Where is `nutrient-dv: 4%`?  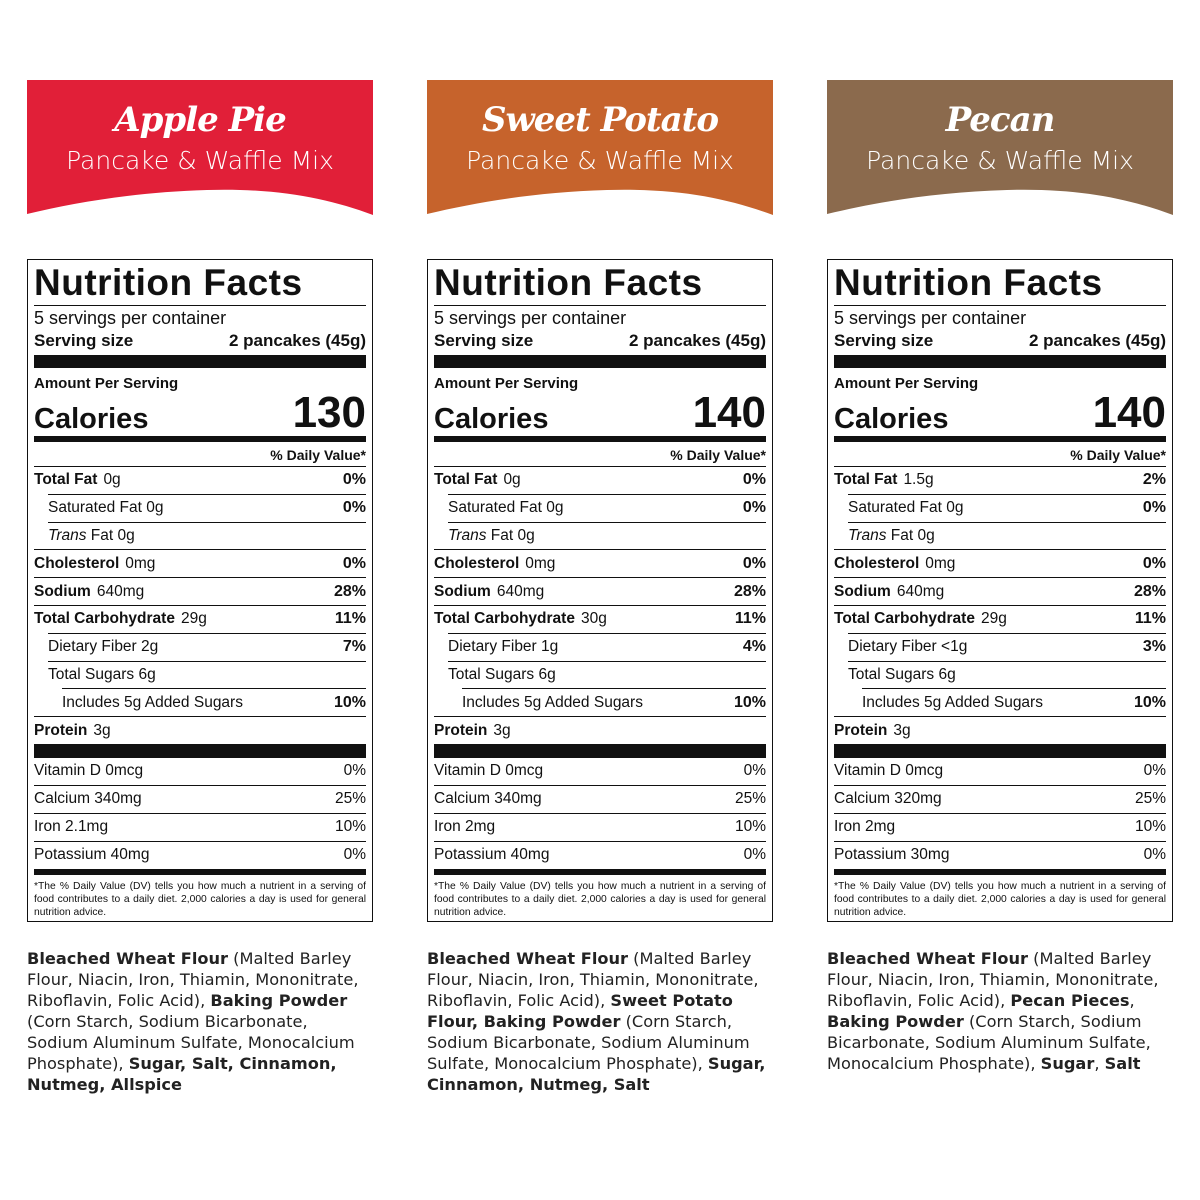
nutrient-dv: 4% is located at coordinates (754, 647).